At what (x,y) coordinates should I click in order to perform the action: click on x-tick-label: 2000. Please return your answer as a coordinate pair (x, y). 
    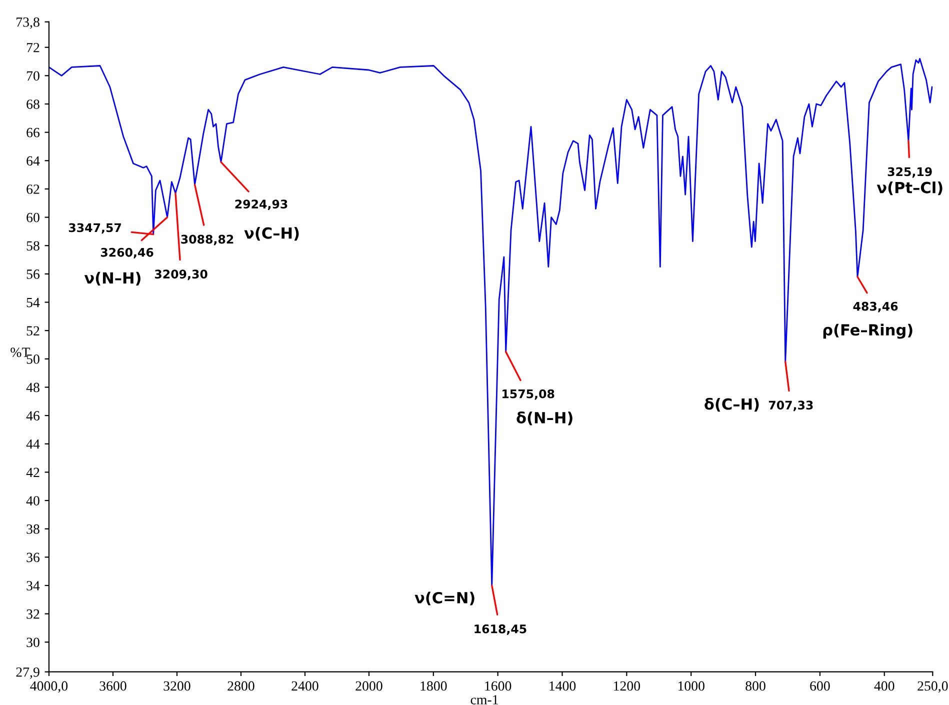
    Looking at the image, I should click on (369, 686).